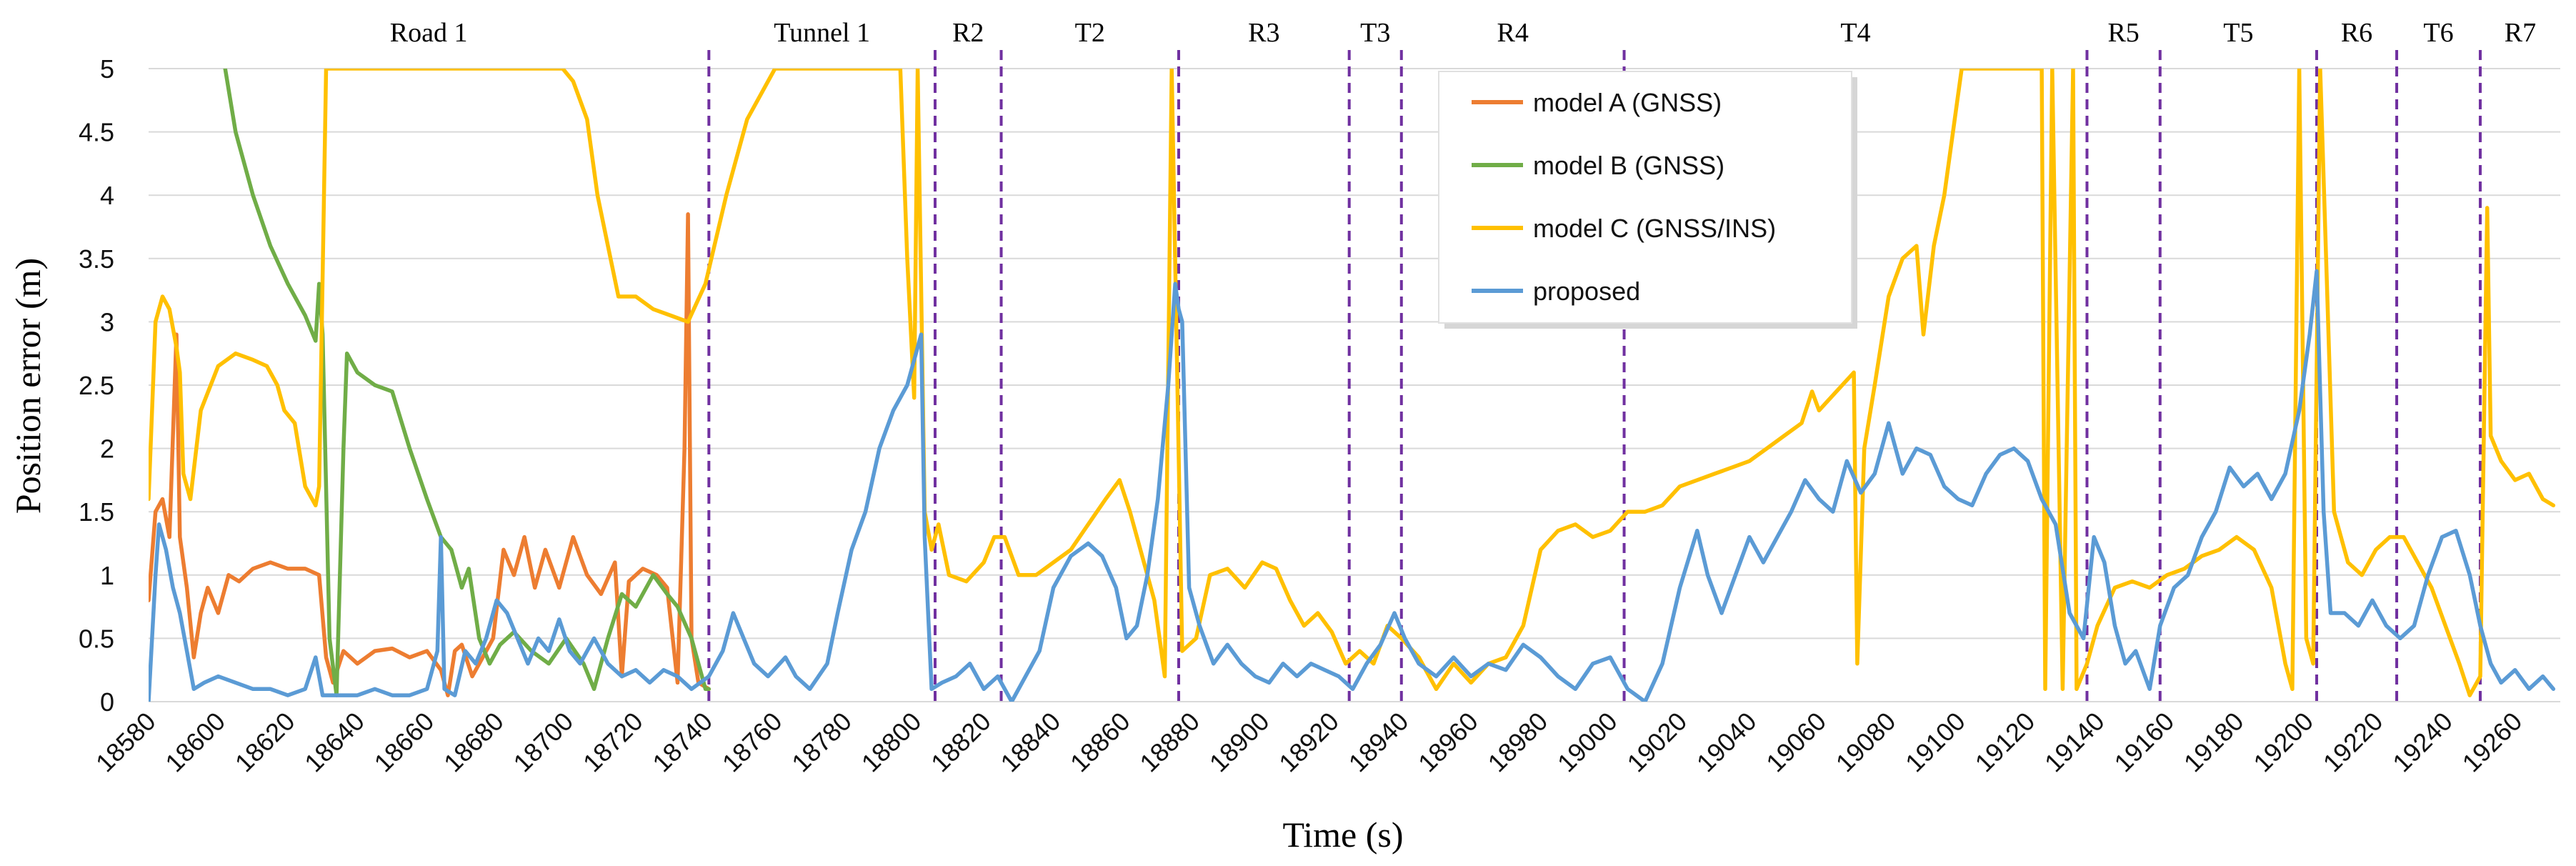 The image size is (2576, 866). Describe the element at coordinates (107, 576) in the screenshot. I see `y-tick-label: 1` at that location.